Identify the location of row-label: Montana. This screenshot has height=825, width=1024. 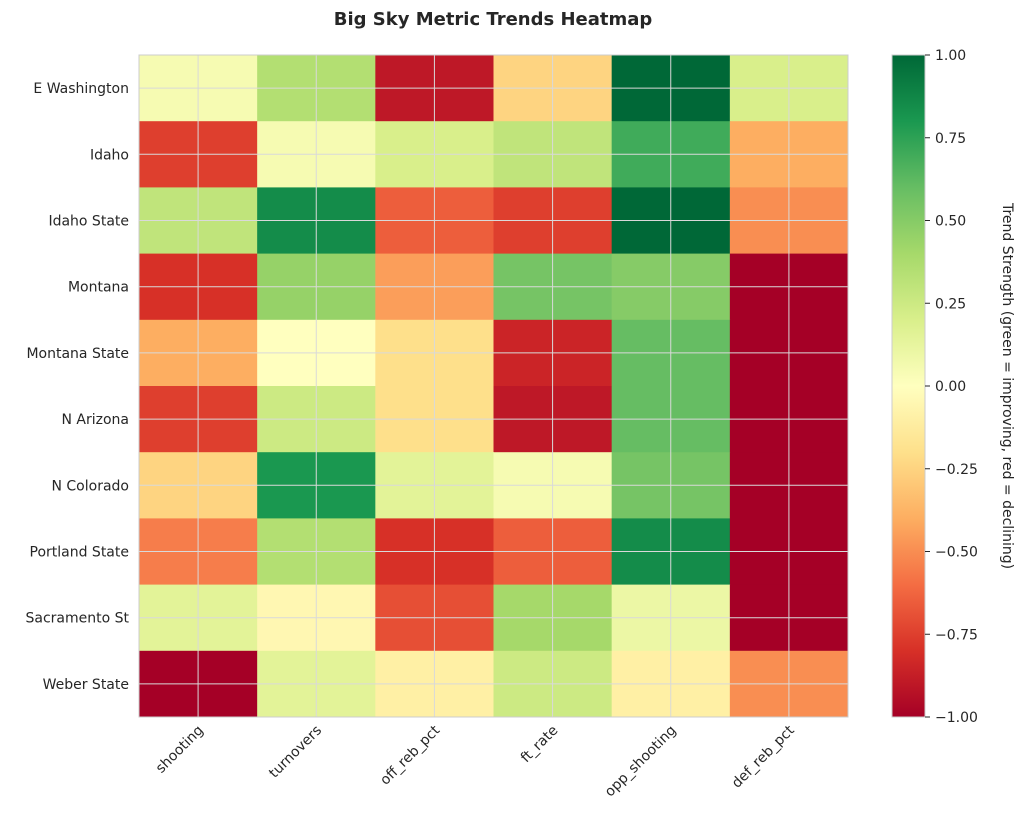
(98, 288).